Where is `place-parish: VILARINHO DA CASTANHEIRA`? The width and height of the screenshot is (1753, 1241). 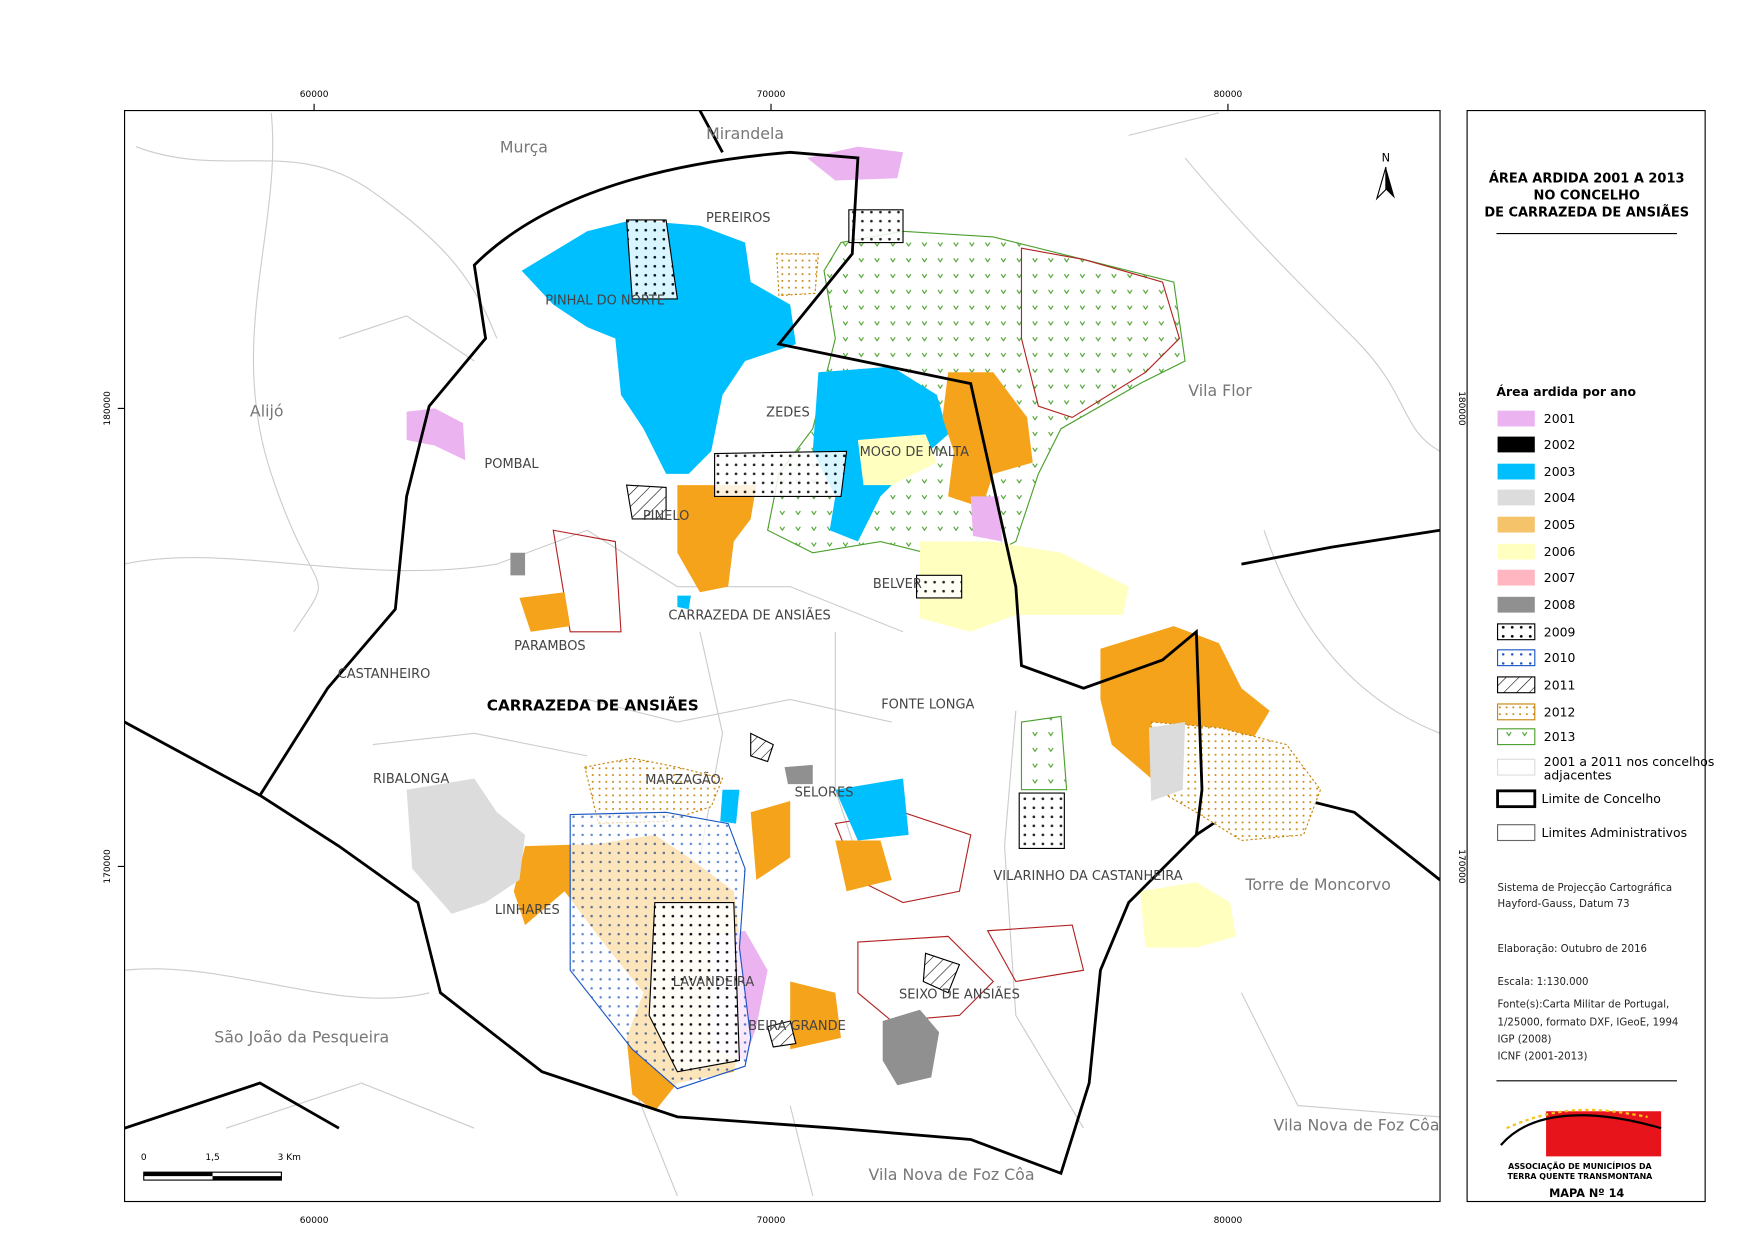
place-parish: VILARINHO DA CASTANHEIRA is located at coordinates (1087, 876).